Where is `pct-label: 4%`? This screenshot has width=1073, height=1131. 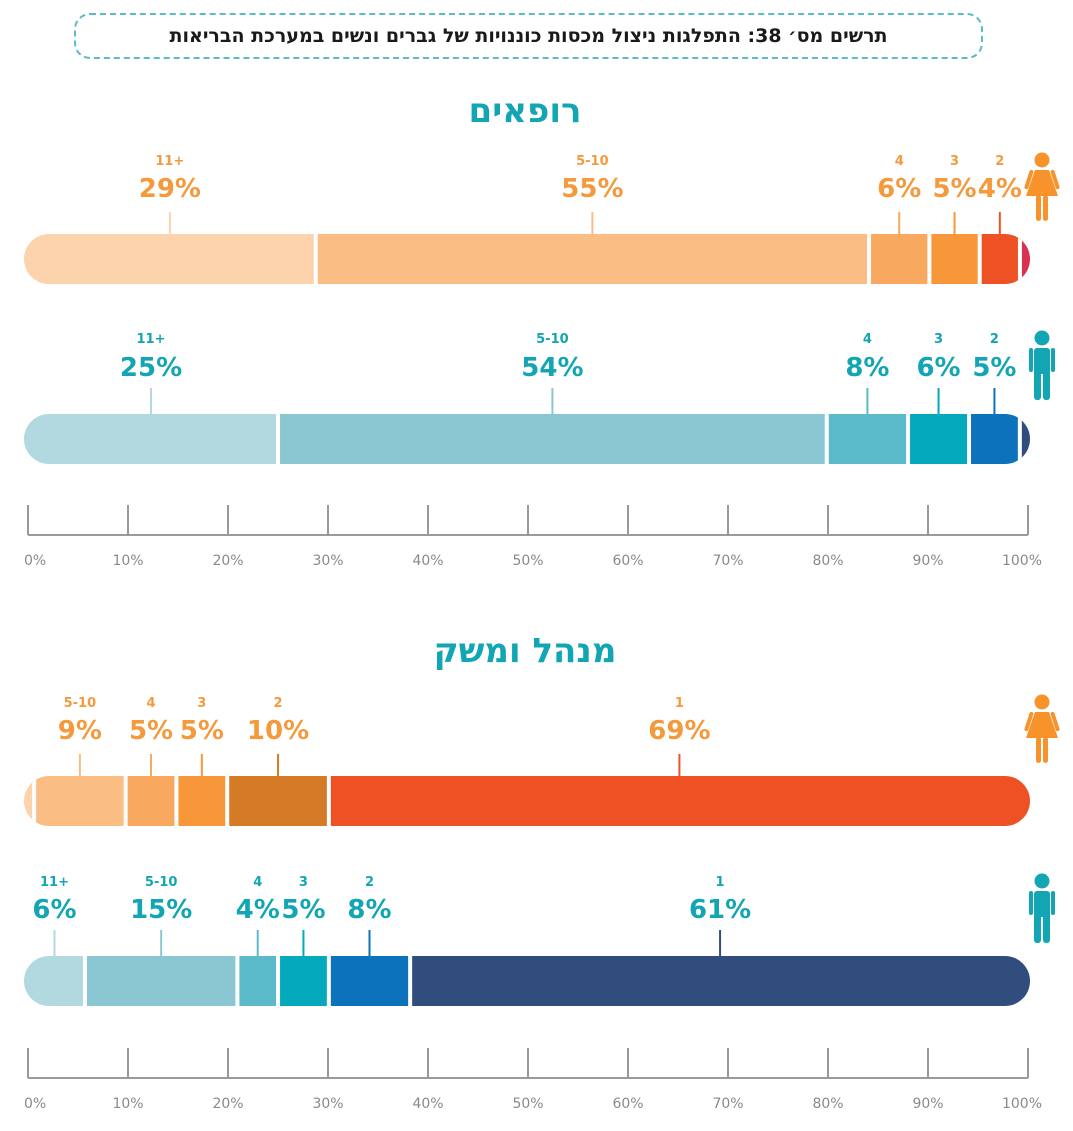
pct-label: 4% is located at coordinates (258, 910).